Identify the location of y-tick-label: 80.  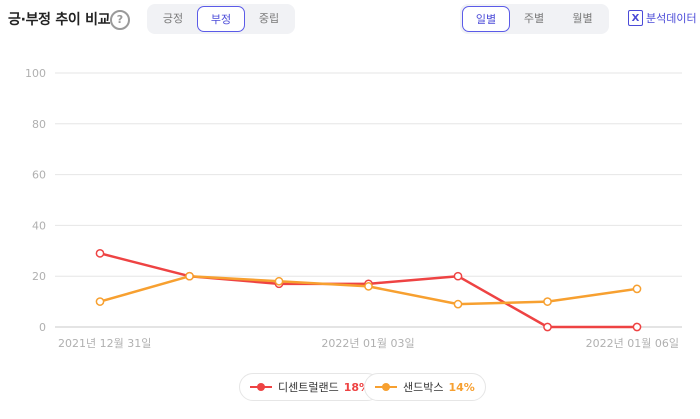
(39, 124).